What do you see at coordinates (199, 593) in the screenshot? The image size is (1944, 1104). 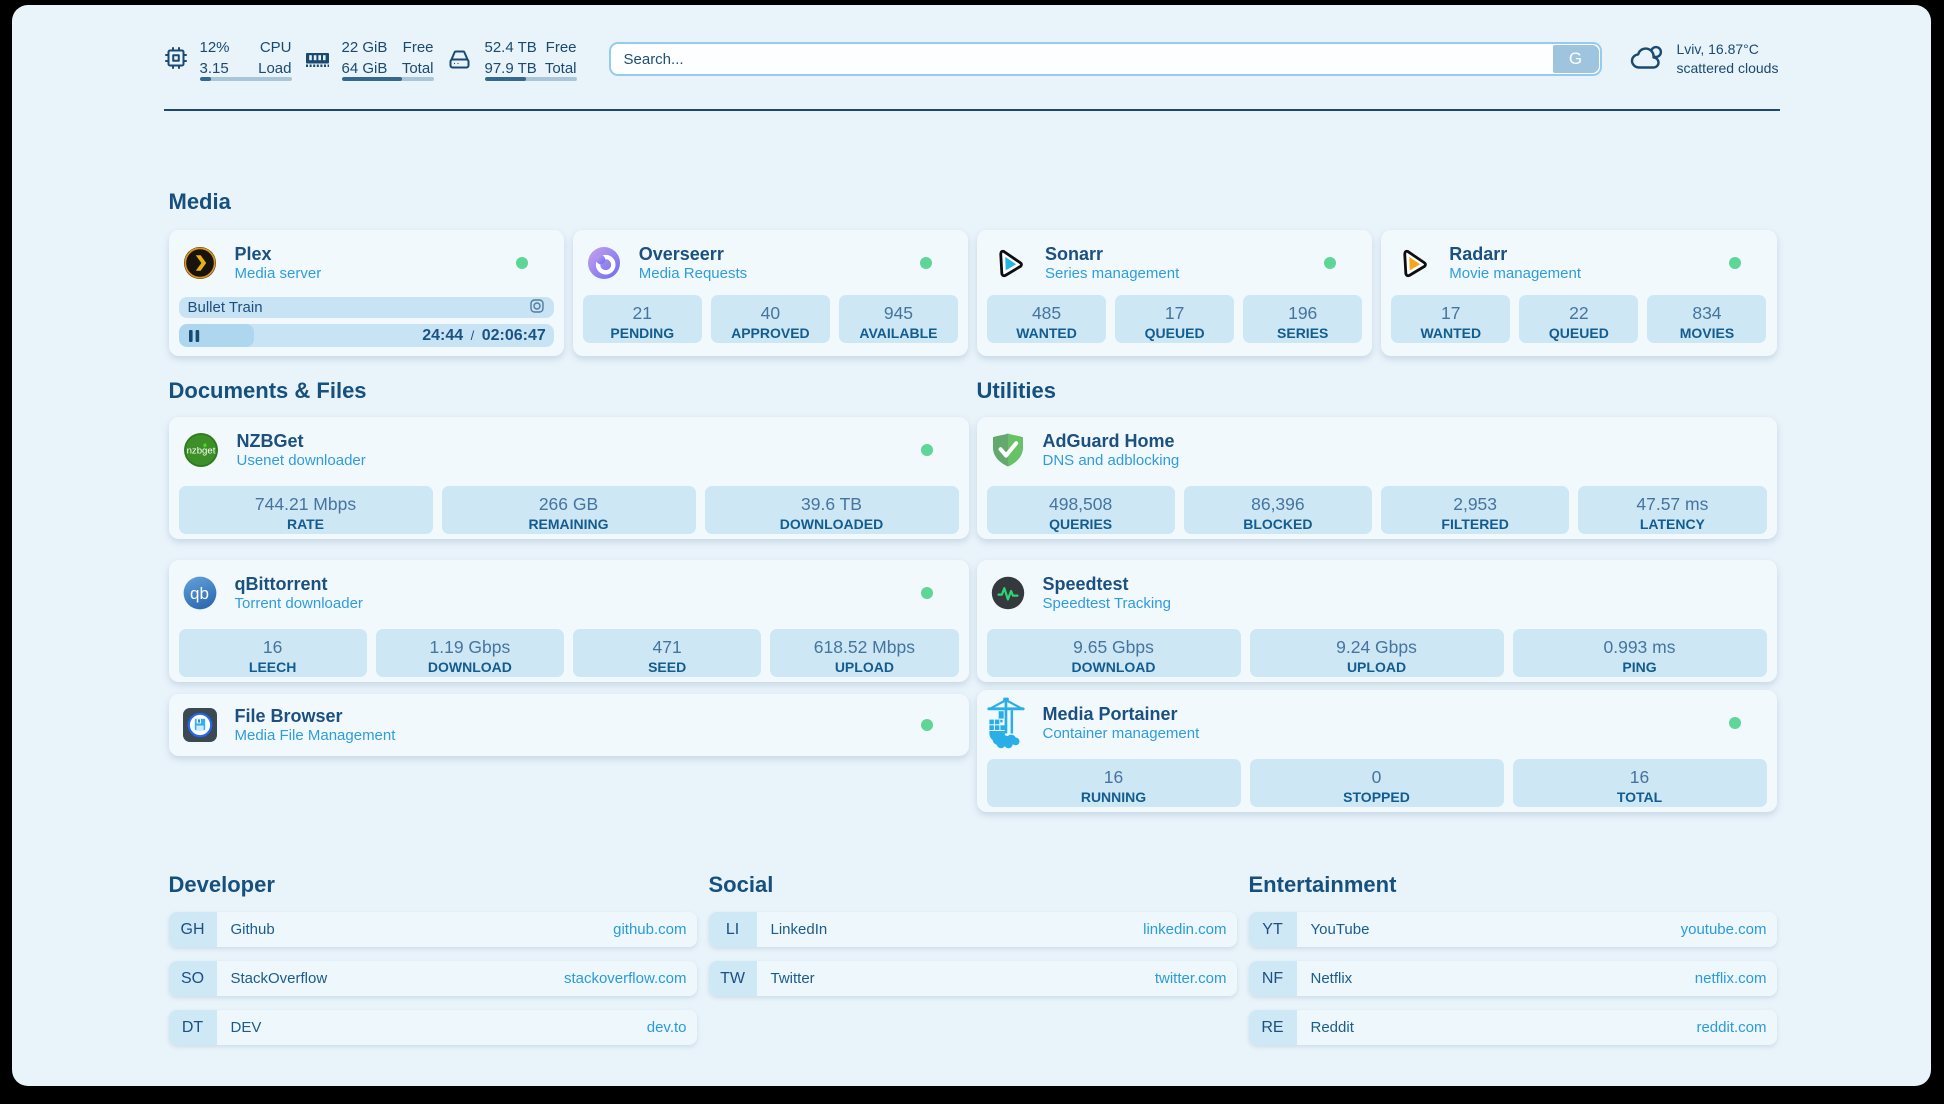 I see `svg-text: qb` at bounding box center [199, 593].